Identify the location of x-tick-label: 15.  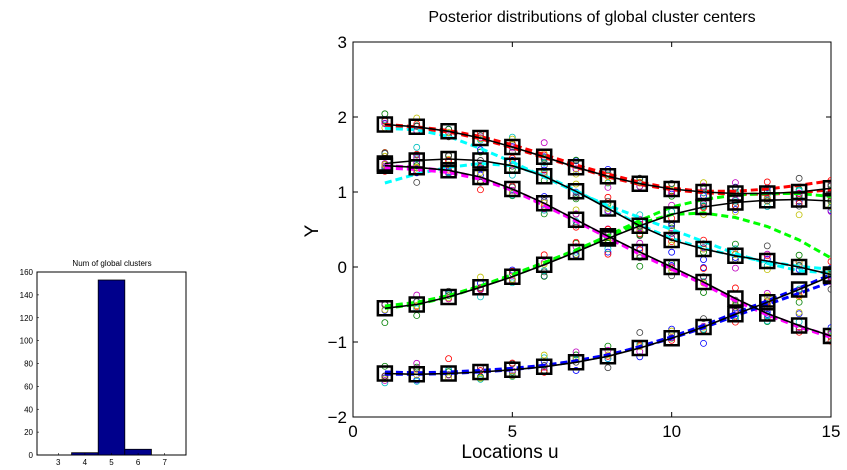
(831, 431).